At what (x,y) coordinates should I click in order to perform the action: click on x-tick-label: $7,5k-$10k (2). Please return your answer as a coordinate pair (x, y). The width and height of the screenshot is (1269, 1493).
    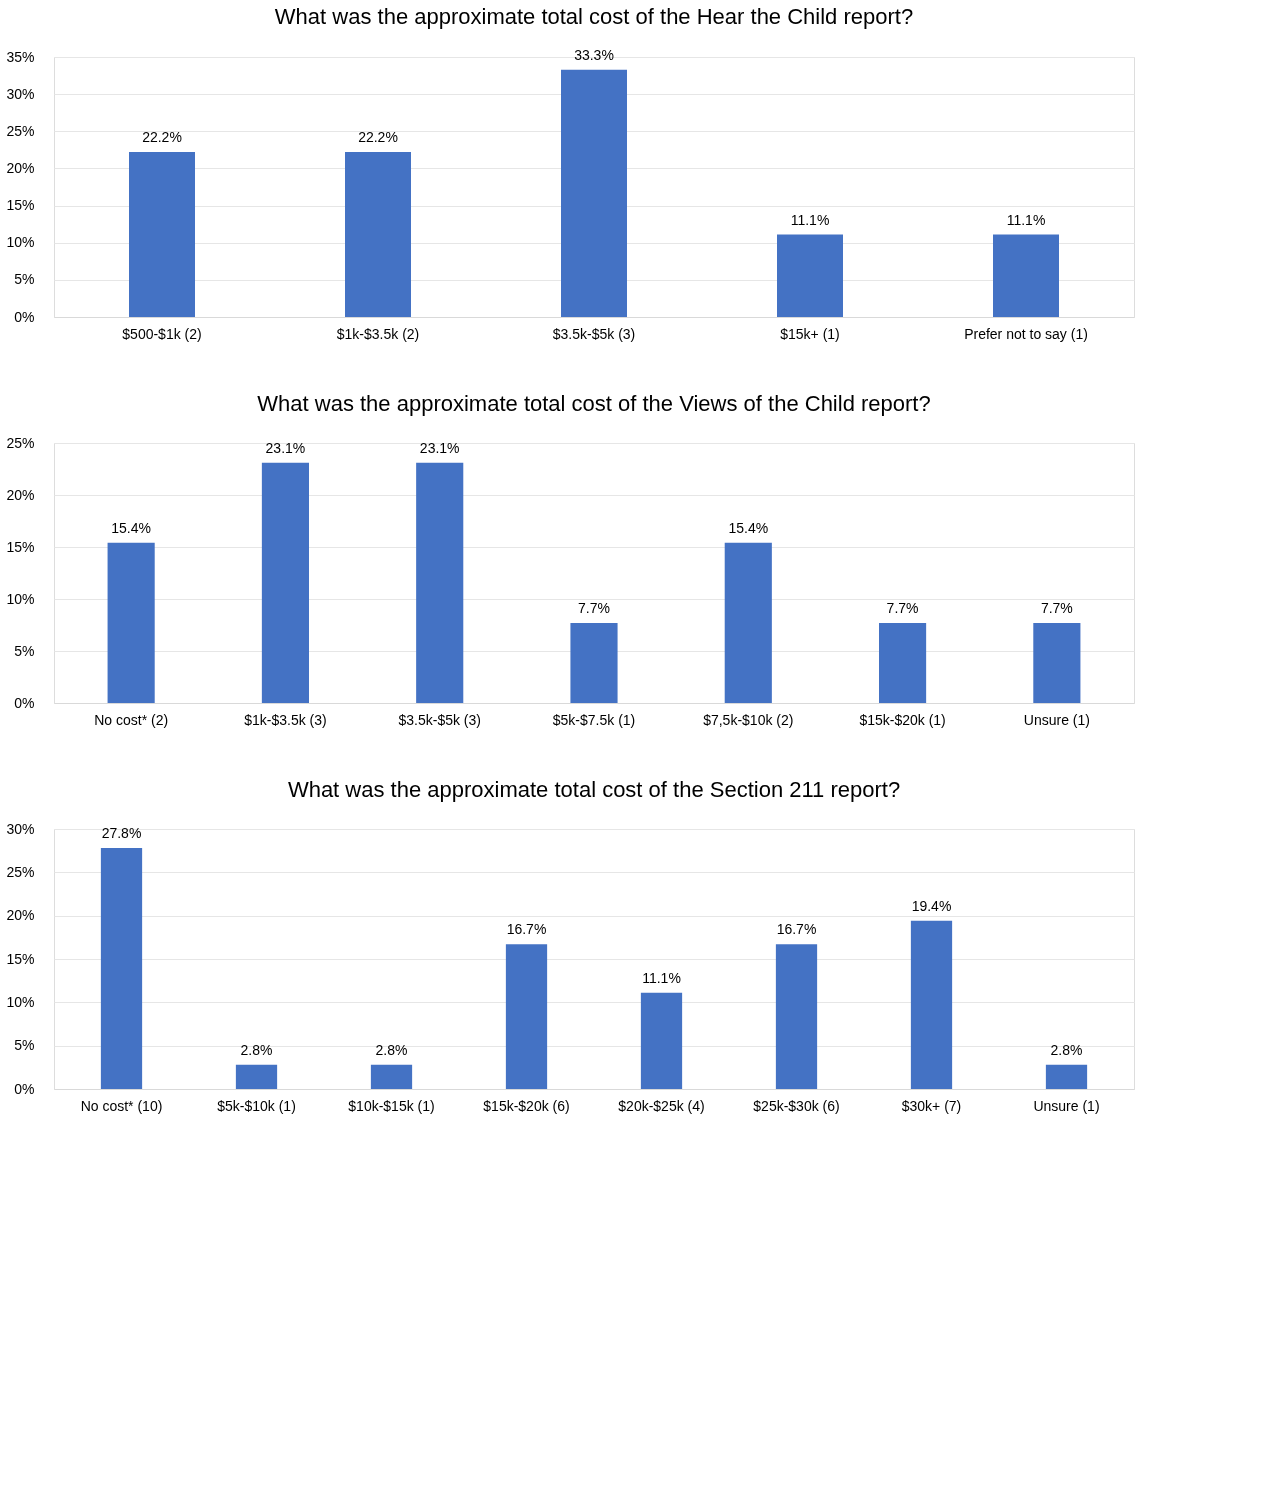
    Looking at the image, I should click on (748, 719).